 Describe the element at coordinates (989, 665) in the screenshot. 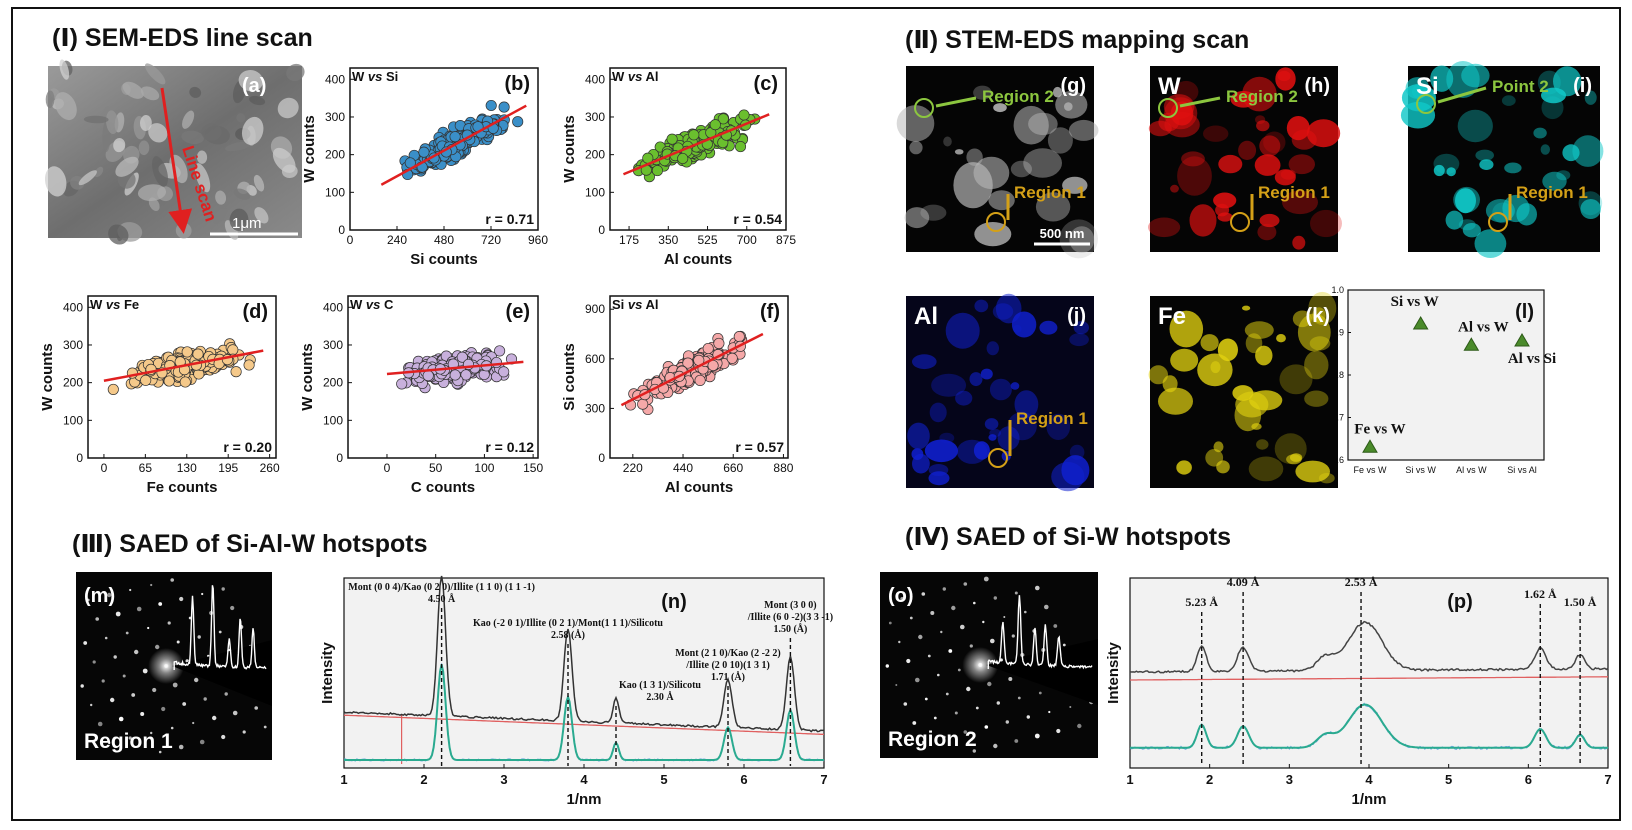

I see `saed-image-o: (o) Region 2` at that location.